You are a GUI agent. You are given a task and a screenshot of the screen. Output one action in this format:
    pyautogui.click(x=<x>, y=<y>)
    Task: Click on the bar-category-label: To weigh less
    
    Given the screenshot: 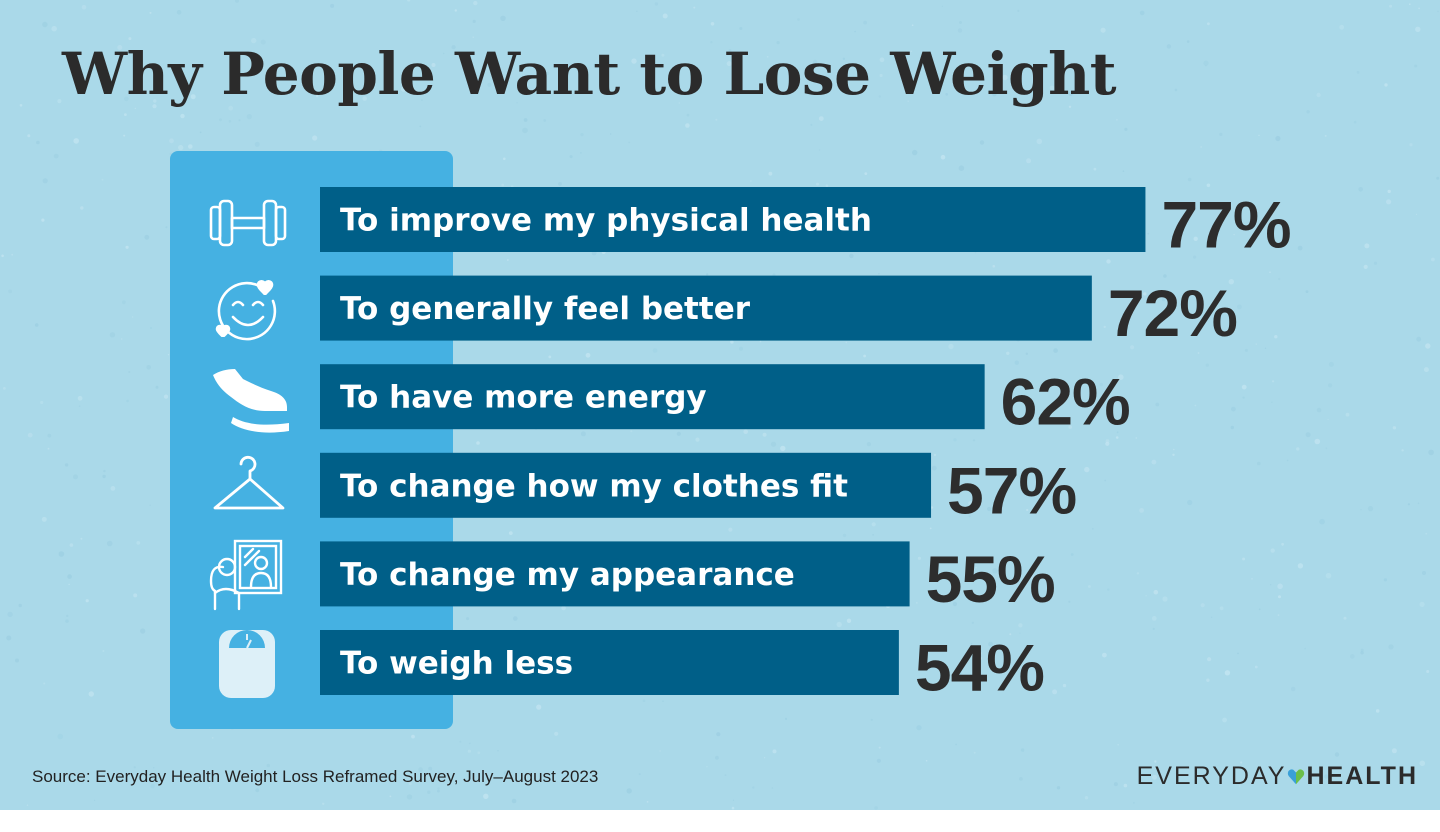 What is the action you would take?
    pyautogui.click(x=456, y=664)
    